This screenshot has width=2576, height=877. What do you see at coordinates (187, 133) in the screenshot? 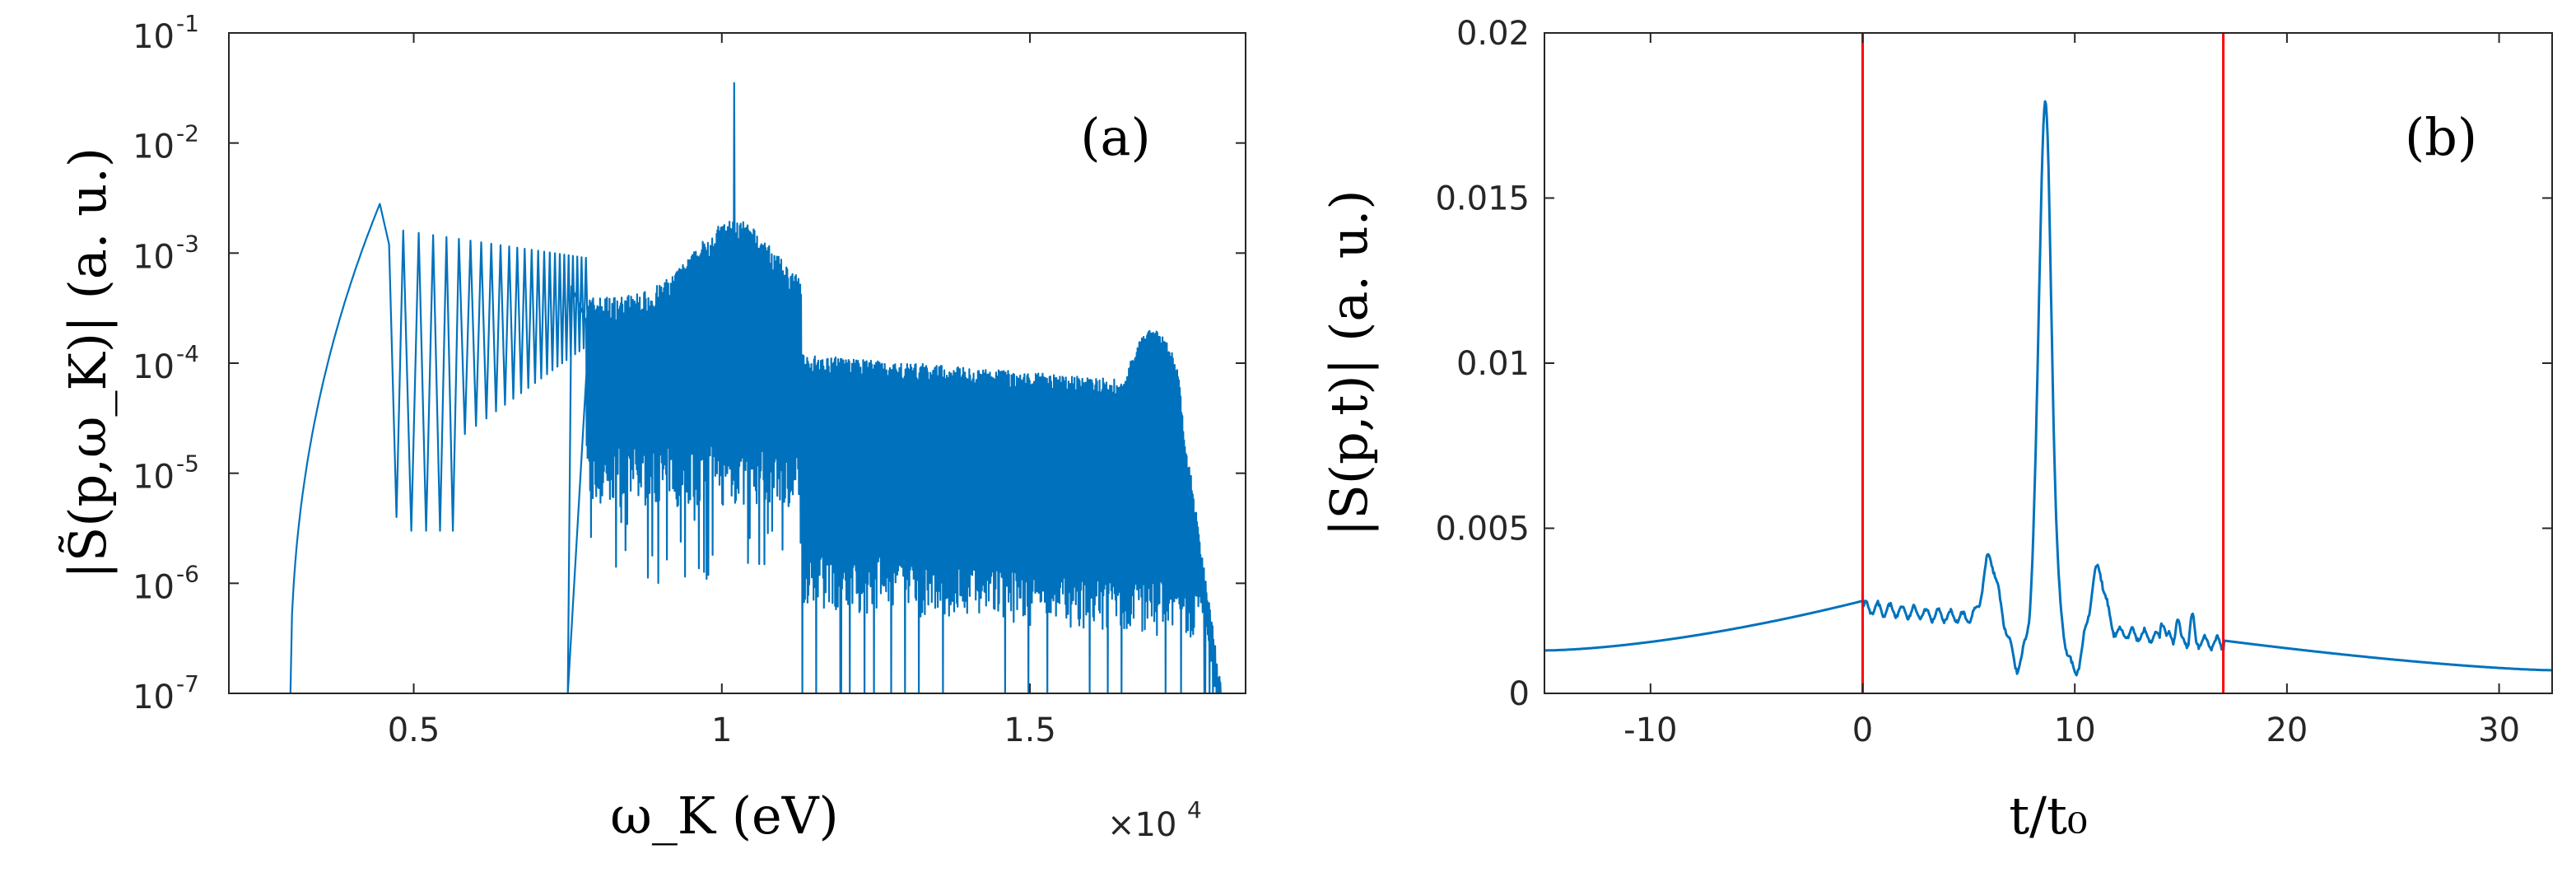
I see `y-tick-exponent-a: -2` at bounding box center [187, 133].